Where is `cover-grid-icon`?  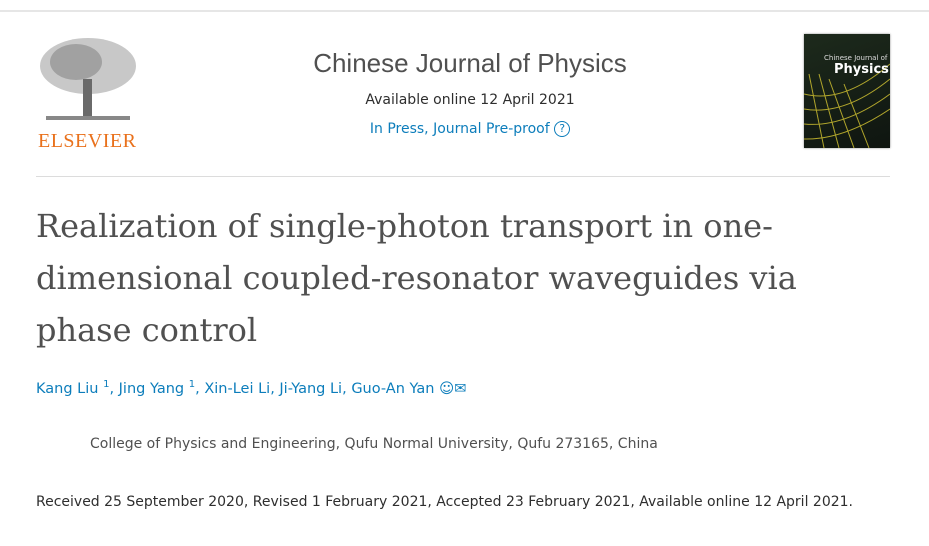 cover-grid-icon is located at coordinates (847, 105).